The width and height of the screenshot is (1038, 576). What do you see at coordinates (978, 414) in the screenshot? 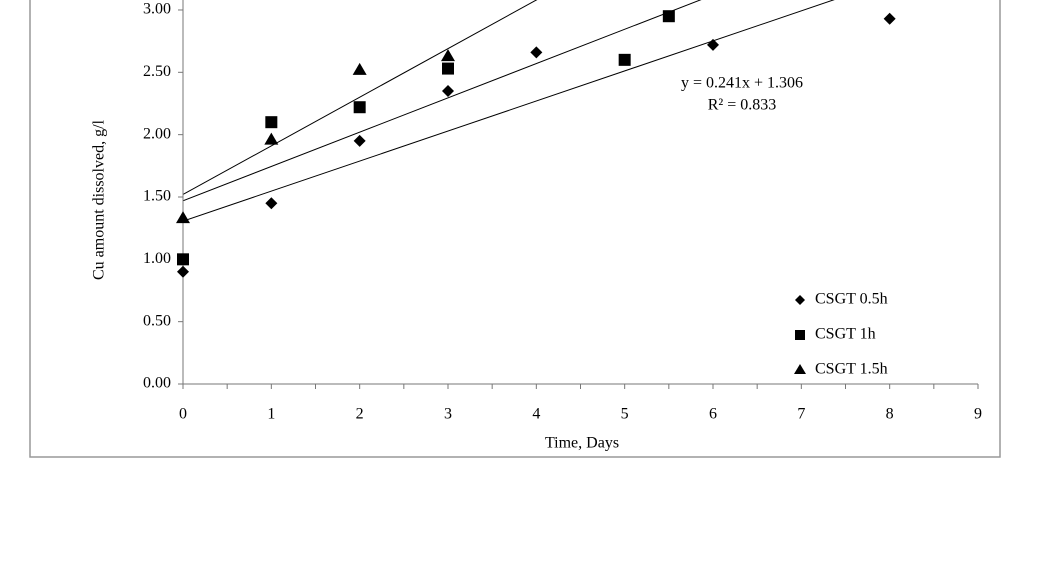
I see `x-tick-label: 9` at bounding box center [978, 414].